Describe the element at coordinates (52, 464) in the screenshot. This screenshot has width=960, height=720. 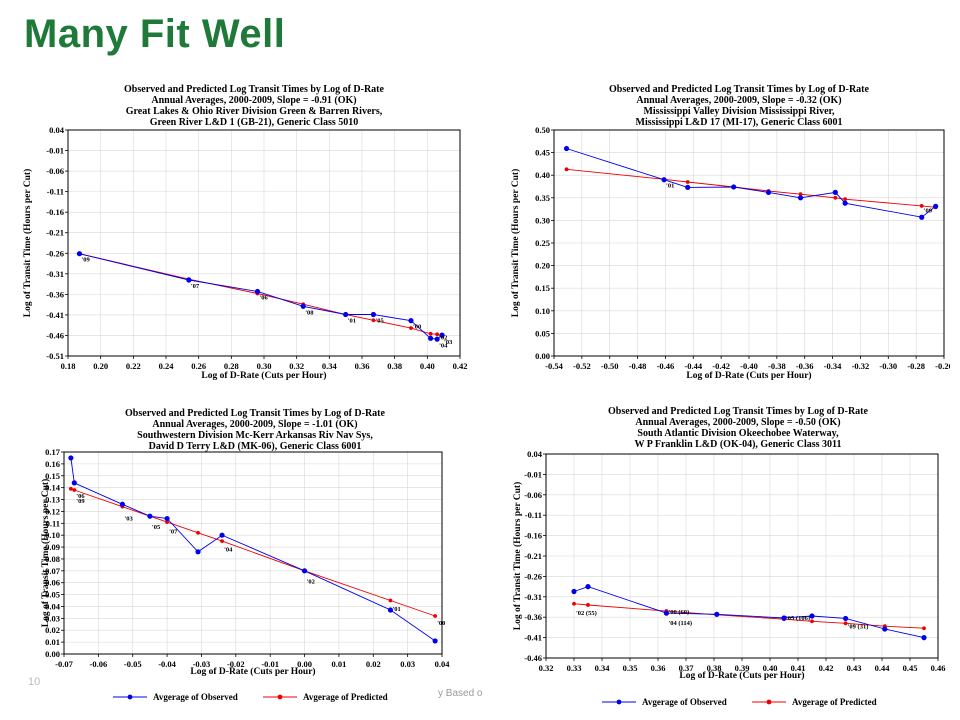
I see `y-tick-label: 0.16` at that location.